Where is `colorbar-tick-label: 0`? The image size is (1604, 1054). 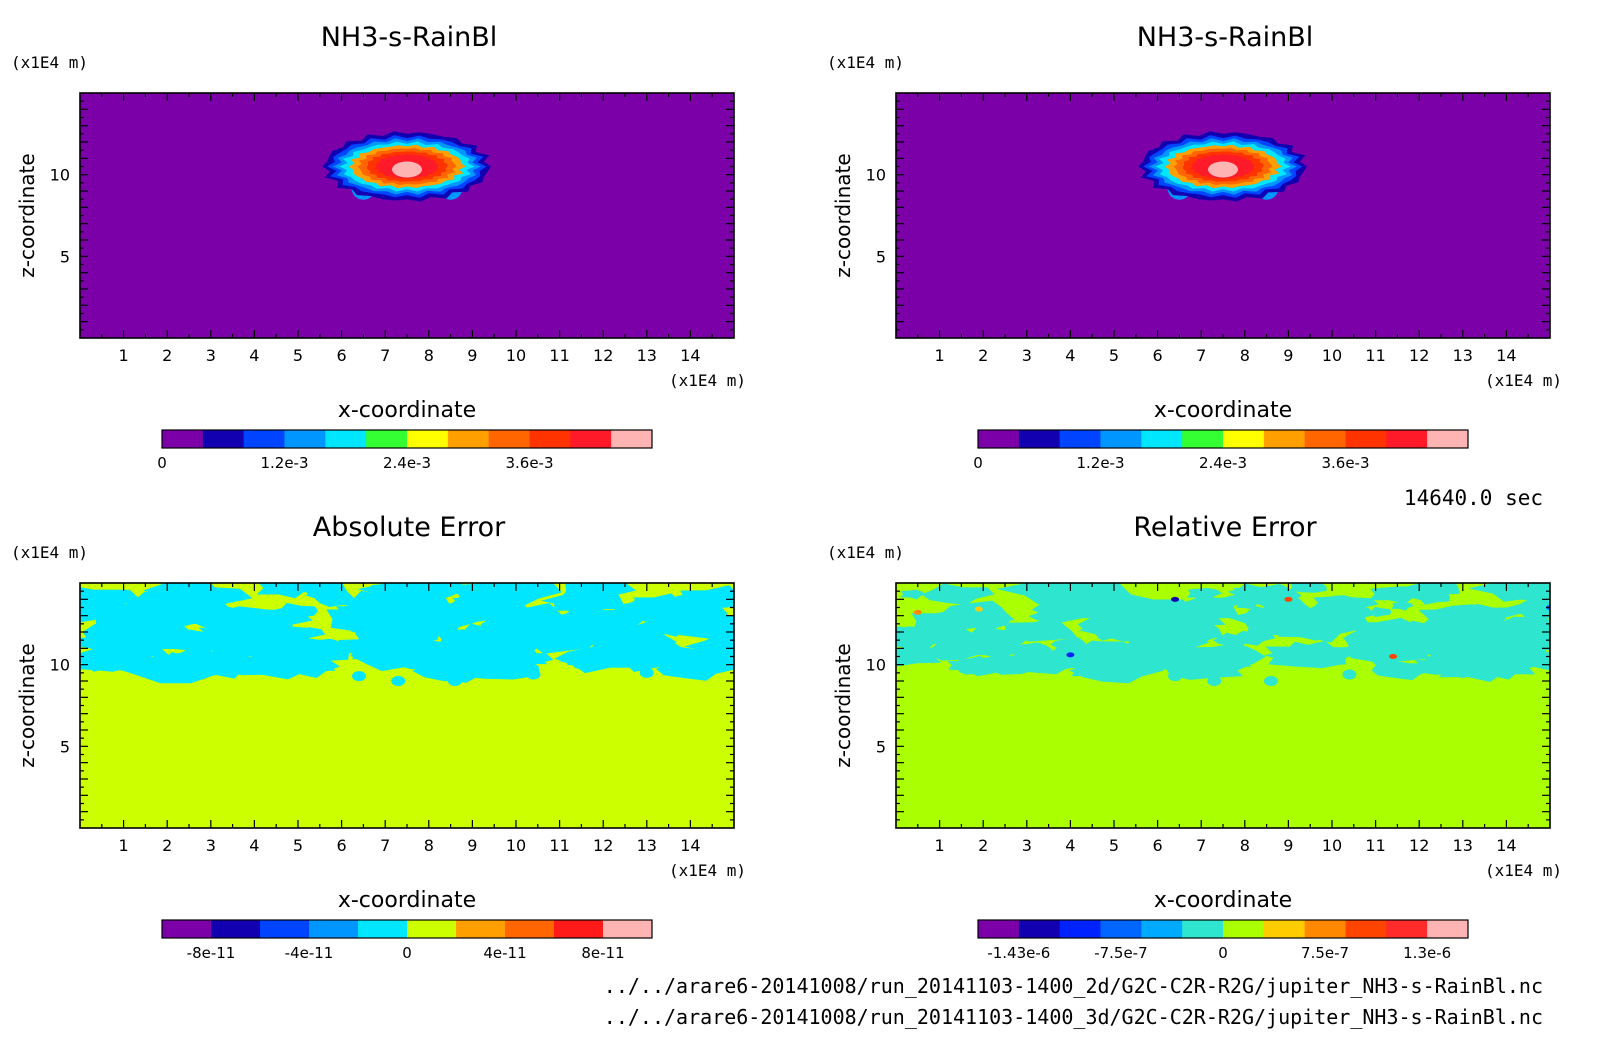
colorbar-tick-label: 0 is located at coordinates (162, 463).